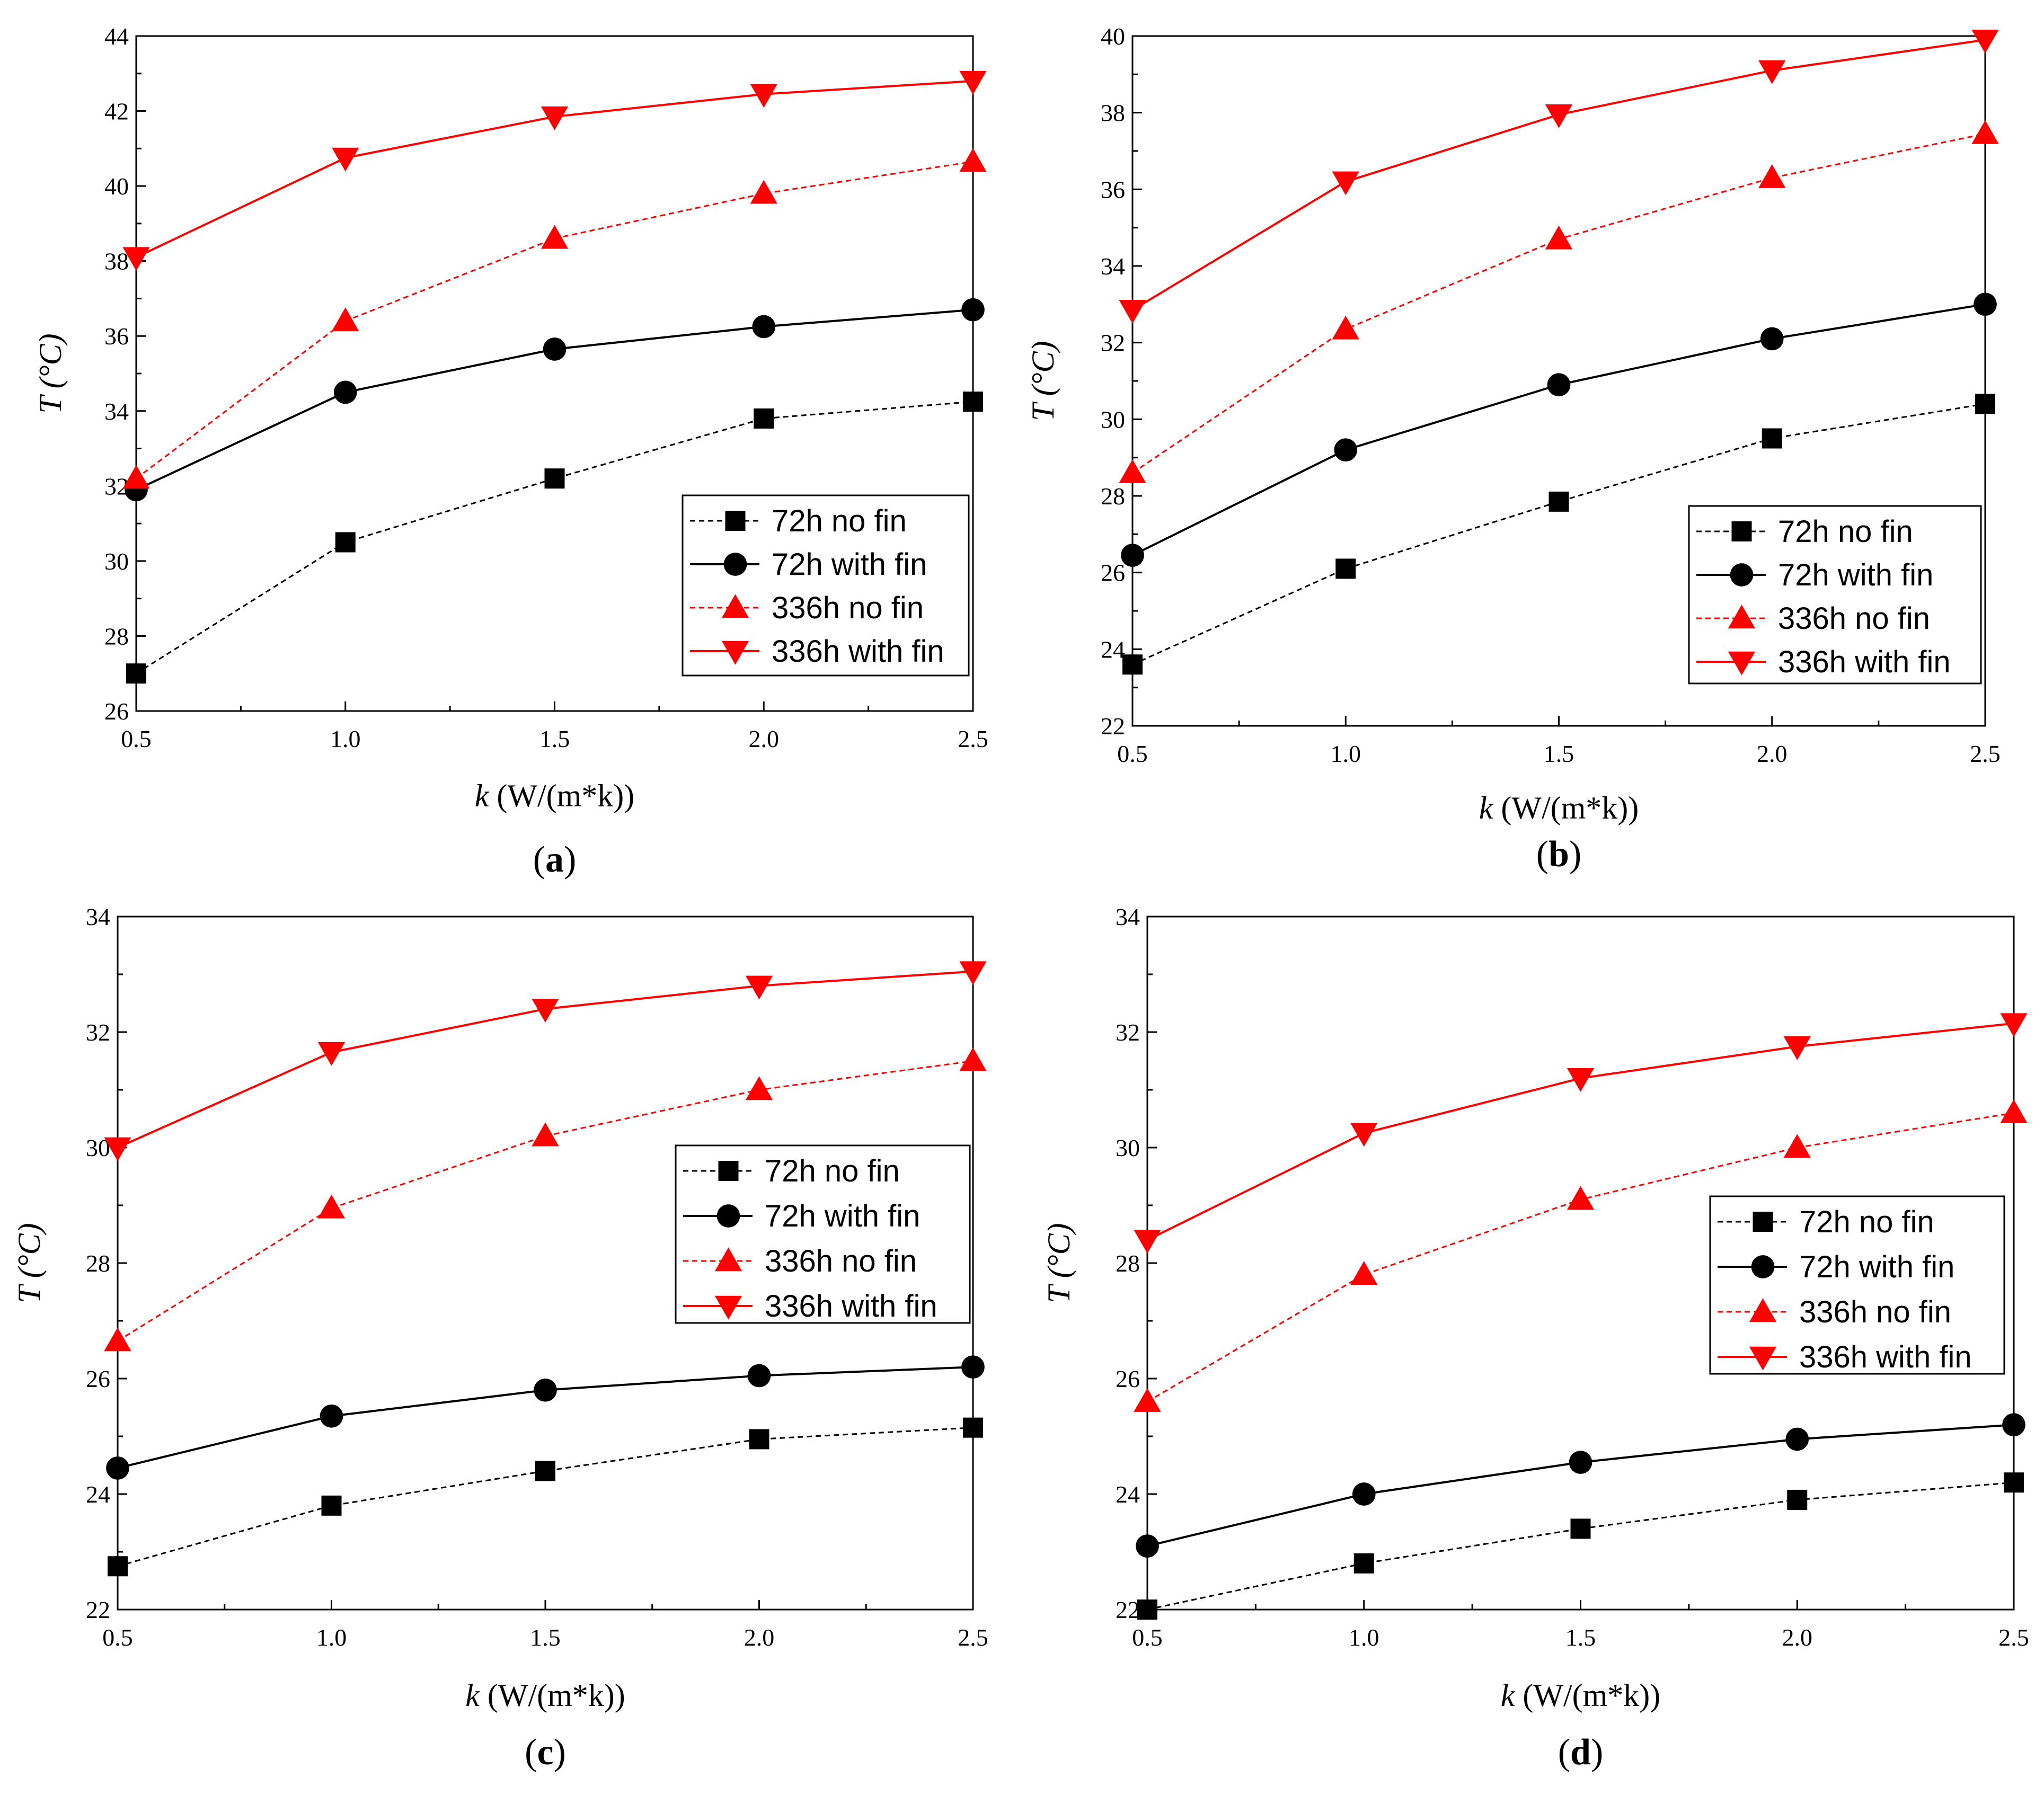  I want to click on y-tick-label: 44, so click(116, 36).